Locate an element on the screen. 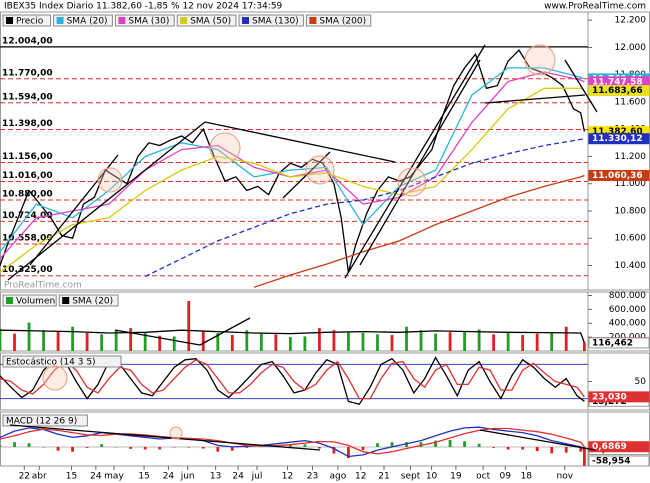 This screenshot has height=483, width=650. value-tag-label: 11.747,58 is located at coordinates (617, 82).